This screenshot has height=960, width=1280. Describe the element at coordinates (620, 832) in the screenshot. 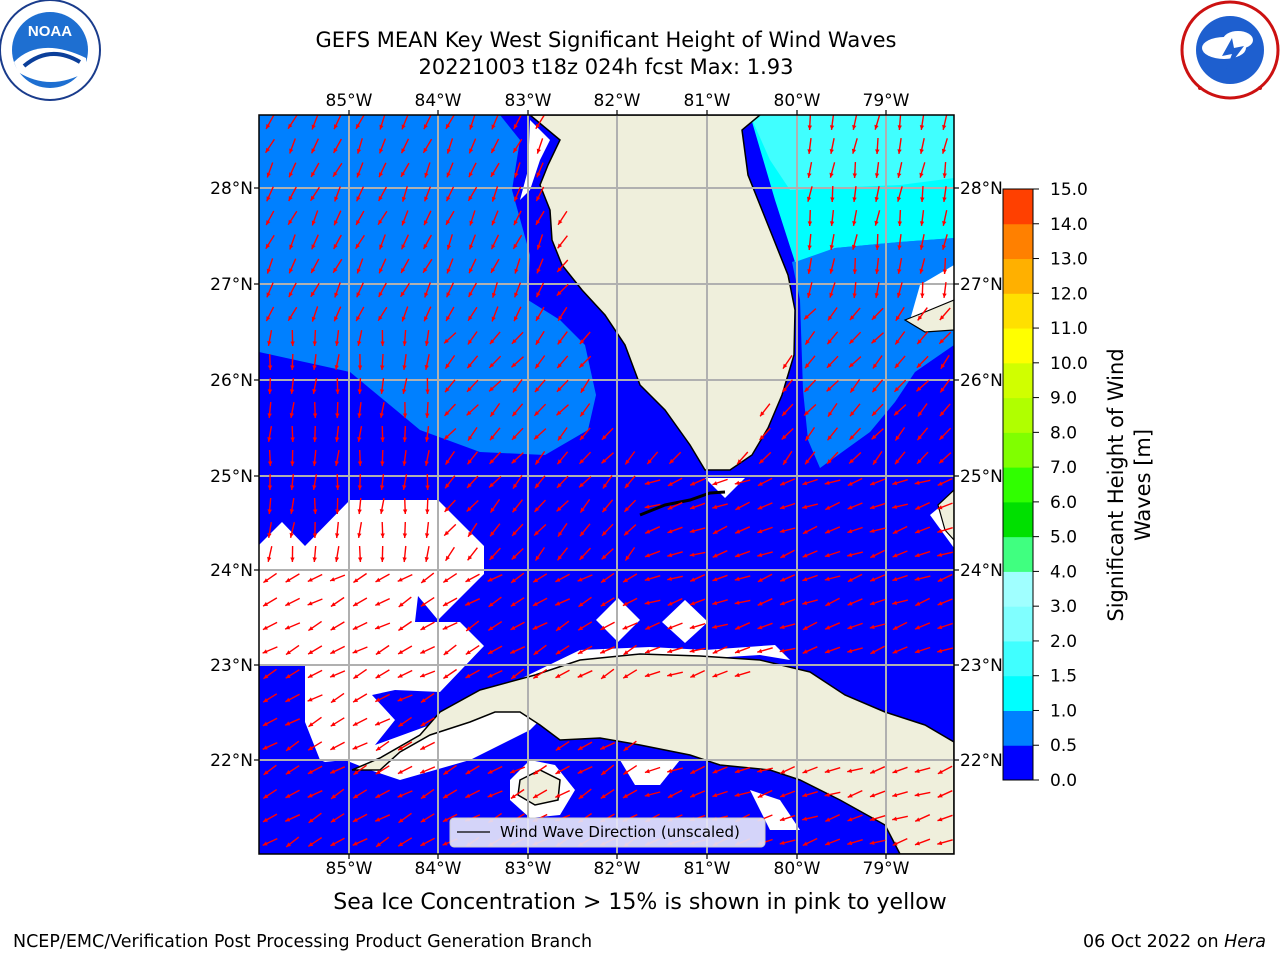

I see `legend-label: Wind Wave Direction (unscaled)` at that location.